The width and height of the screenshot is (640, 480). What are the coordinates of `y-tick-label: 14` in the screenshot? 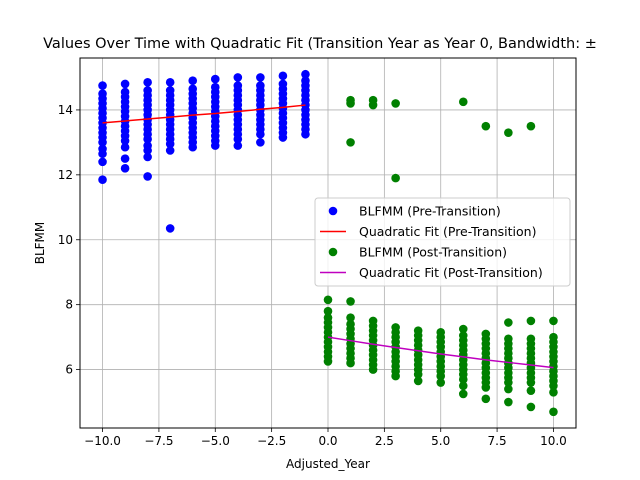 It's located at (65, 110).